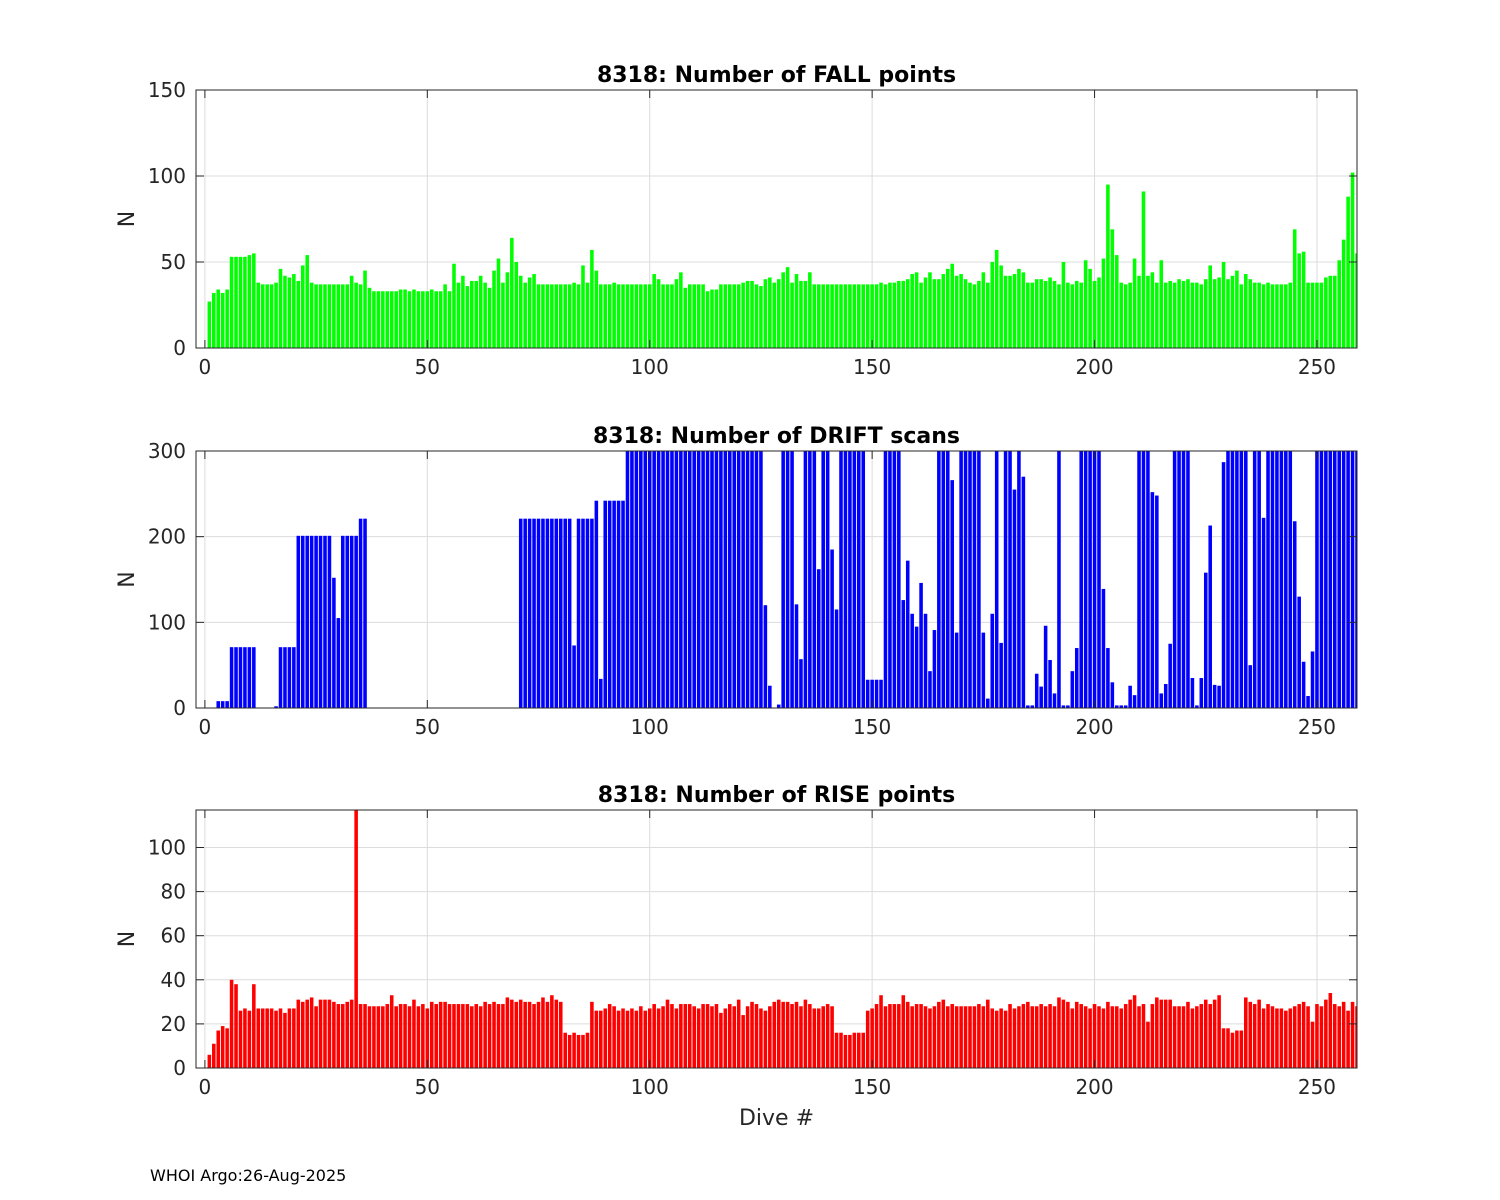 Image resolution: width=1500 pixels, height=1200 pixels. What do you see at coordinates (650, 1087) in the screenshot?
I see `x-tick-label: 100` at bounding box center [650, 1087].